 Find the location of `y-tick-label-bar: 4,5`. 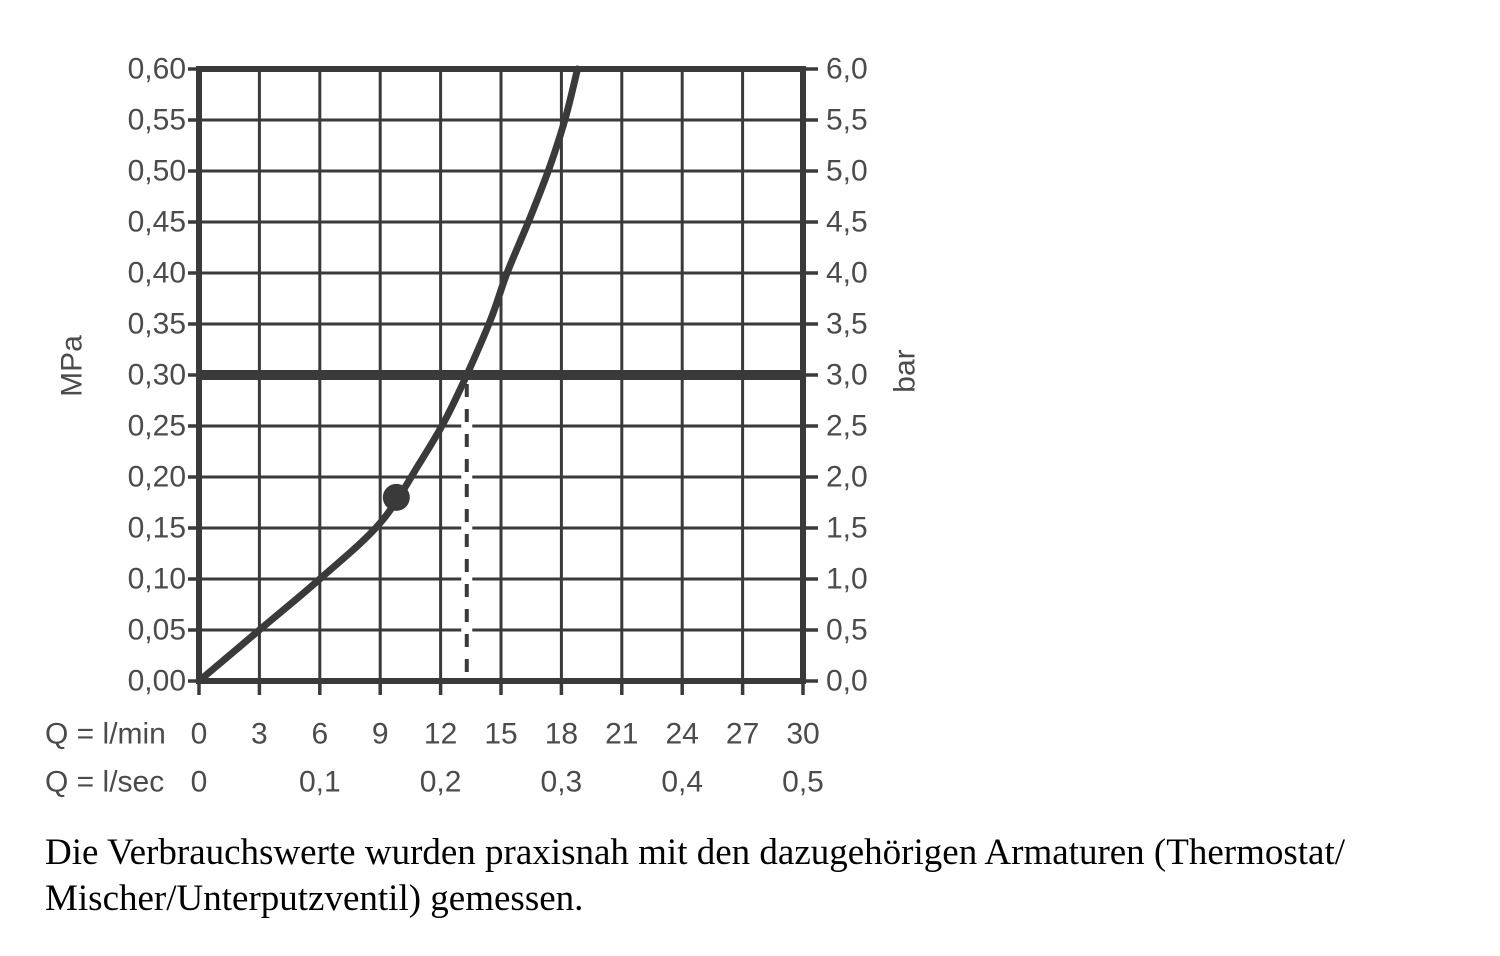

y-tick-label-bar: 4,5 is located at coordinates (847, 222).